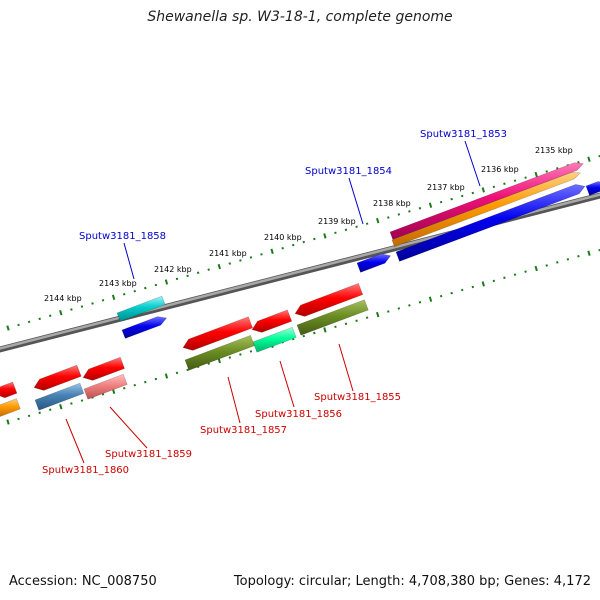  Describe the element at coordinates (63, 298) in the screenshot. I see `ruler-label-2144: 2144 kbp` at that location.